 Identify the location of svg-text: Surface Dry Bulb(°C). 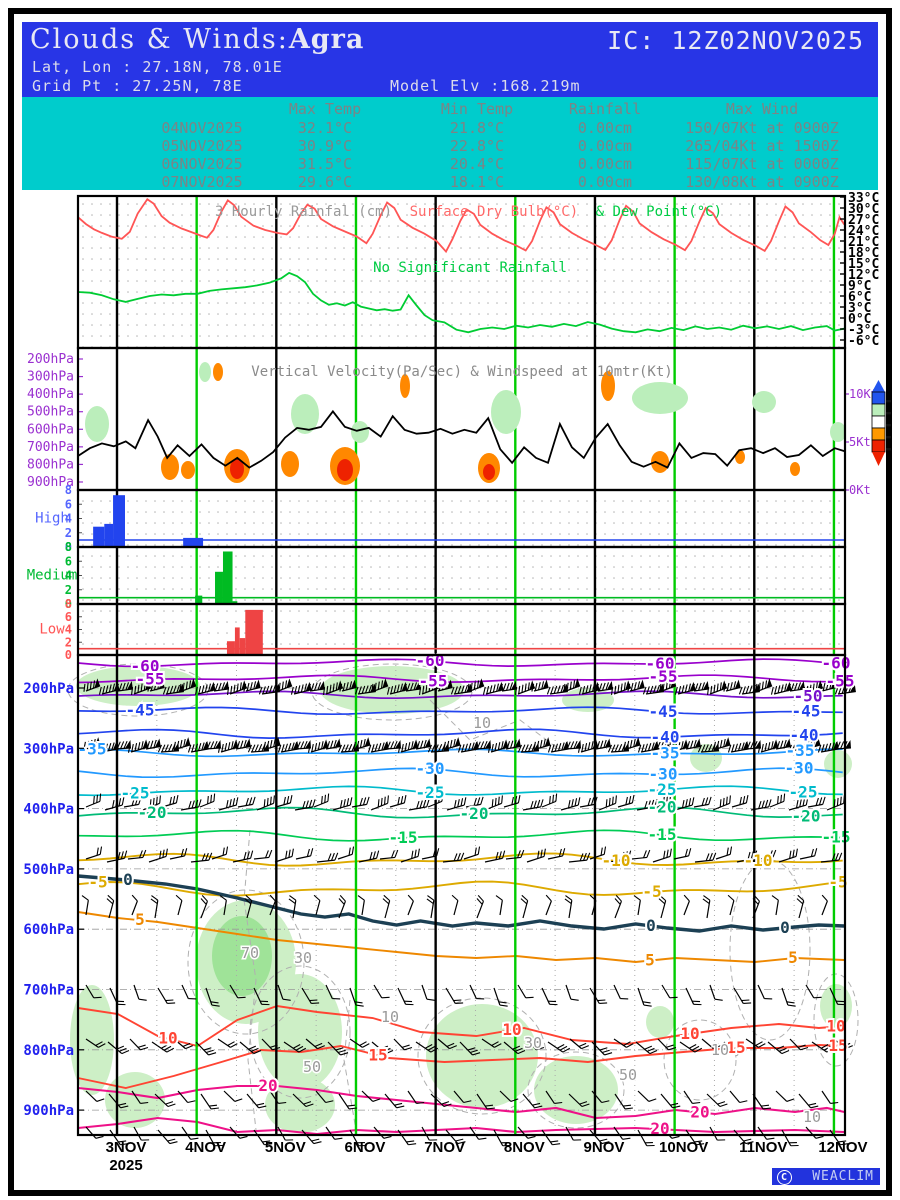
(494, 212).